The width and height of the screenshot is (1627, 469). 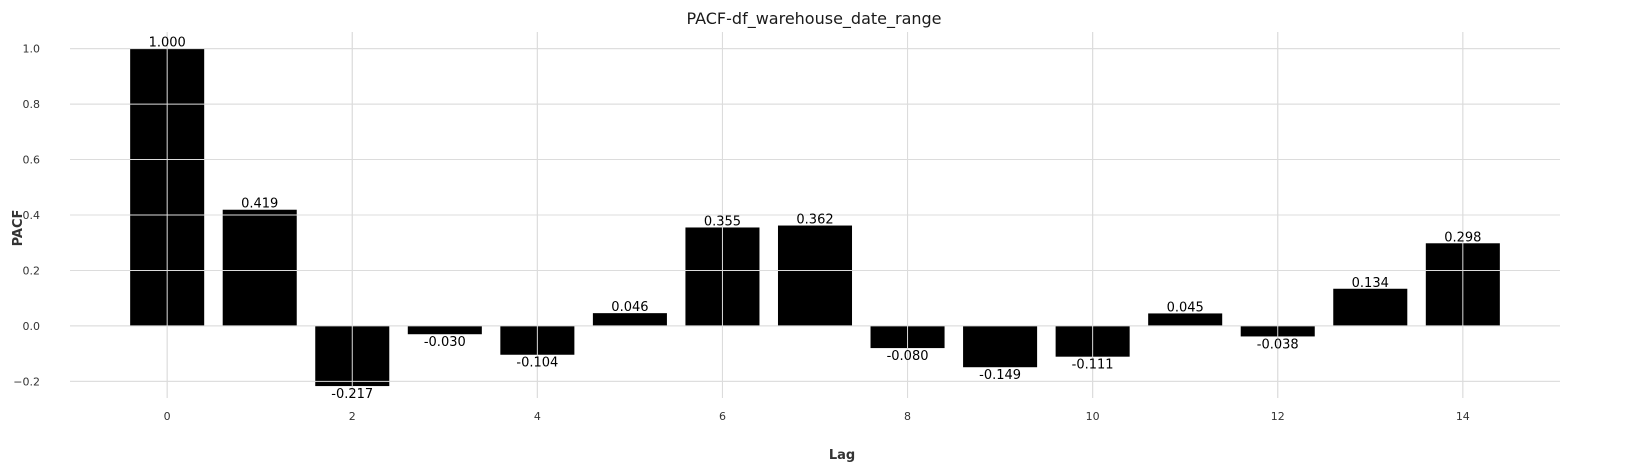 I want to click on data-label-lag-12: -0.038, so click(x=1278, y=344).